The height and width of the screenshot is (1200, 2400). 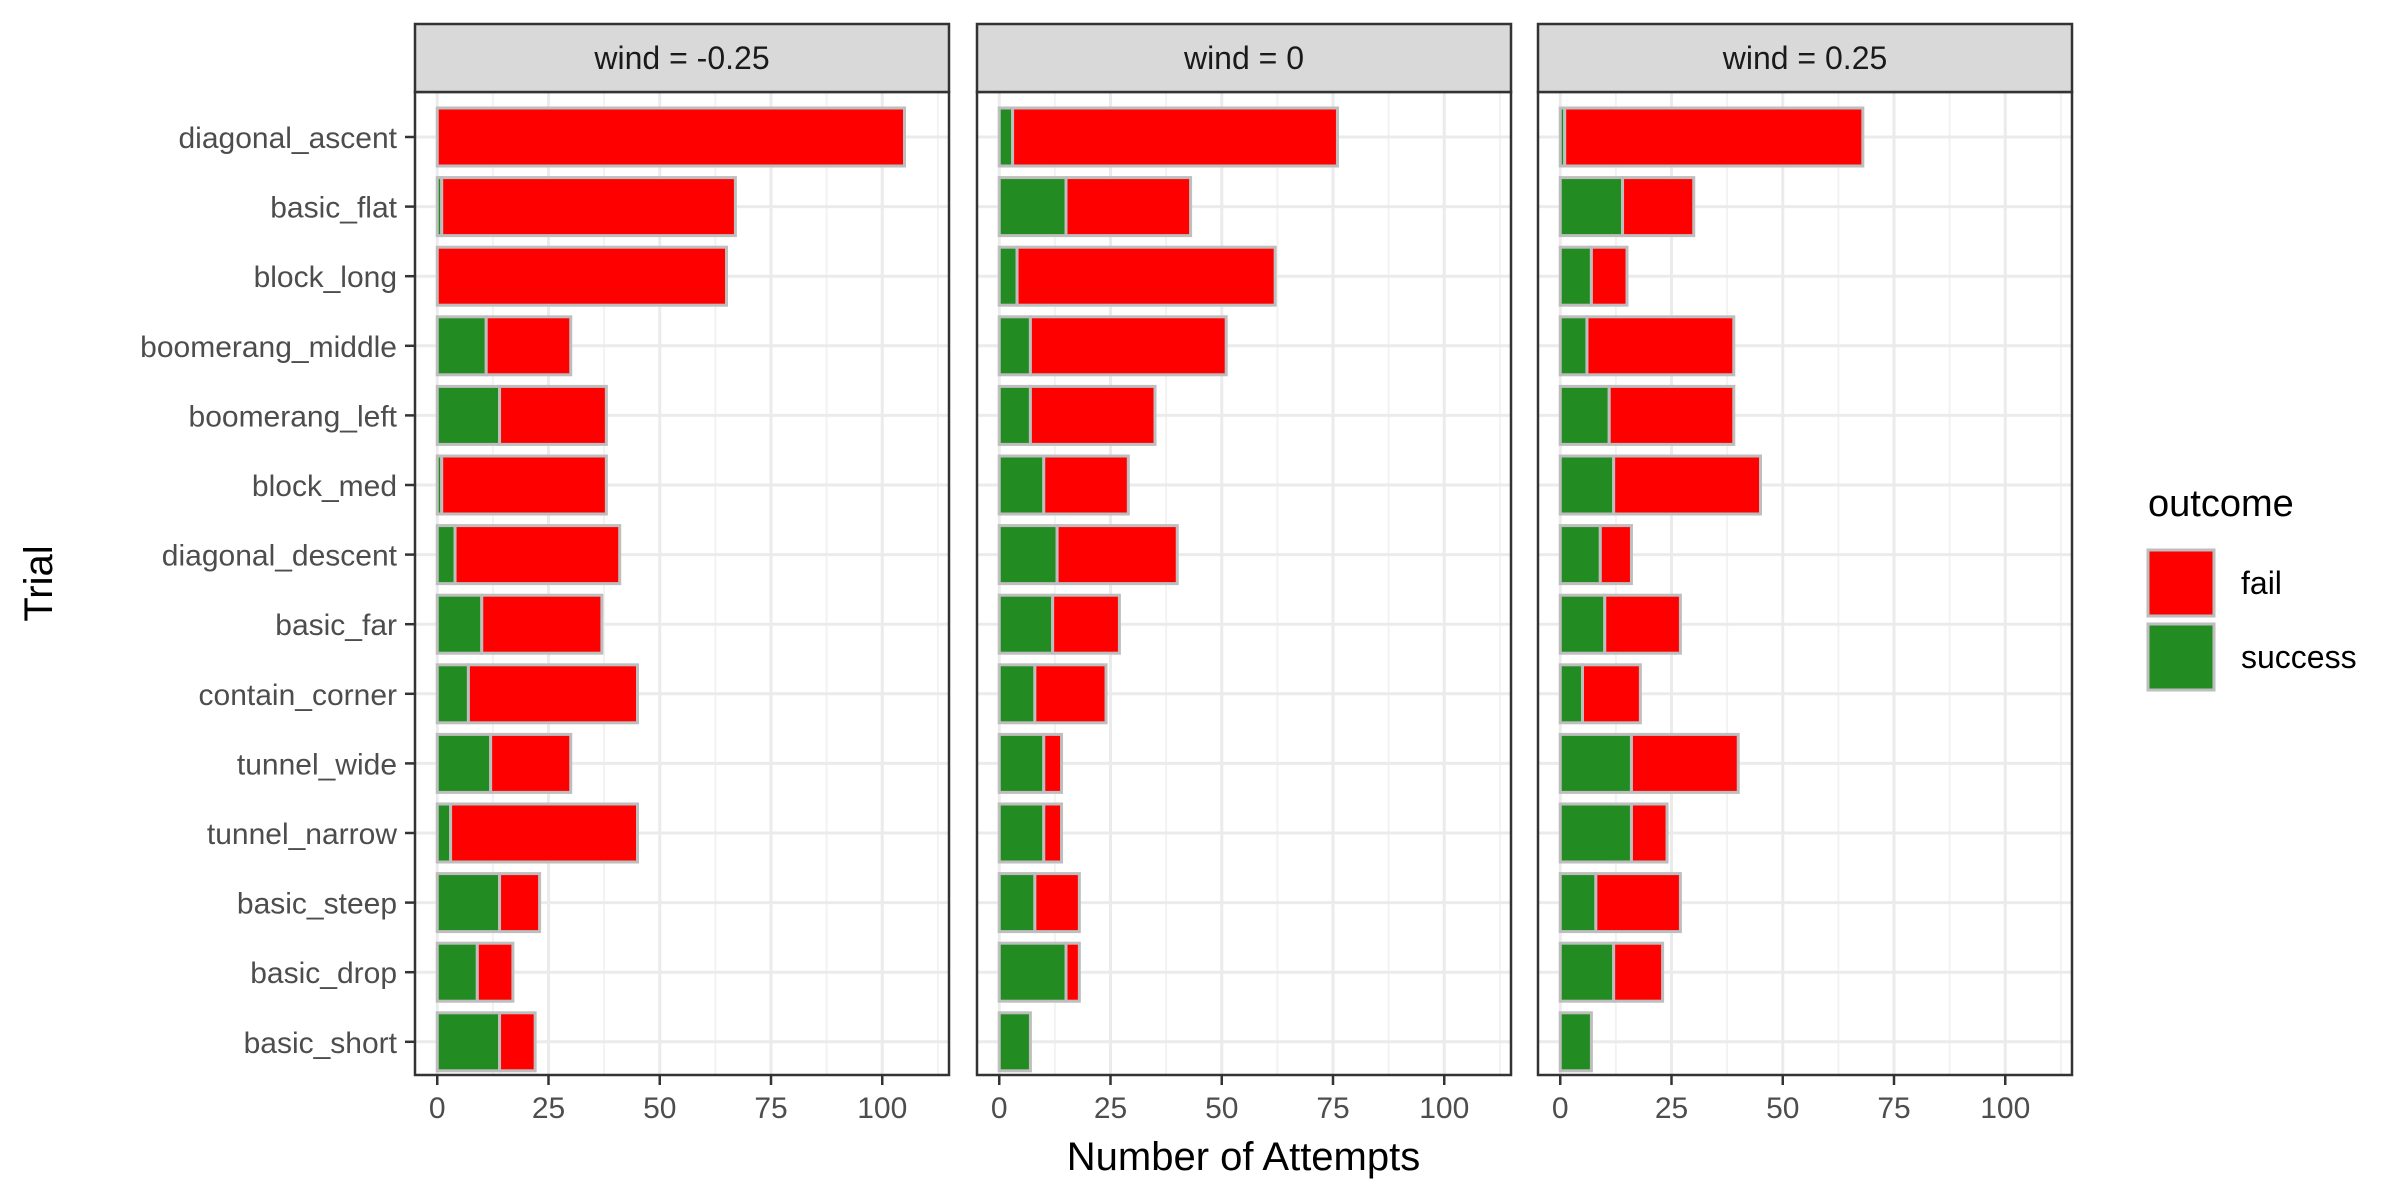 What do you see at coordinates (287, 138) in the screenshot?
I see `y-tick-label: diagonal_ascent` at bounding box center [287, 138].